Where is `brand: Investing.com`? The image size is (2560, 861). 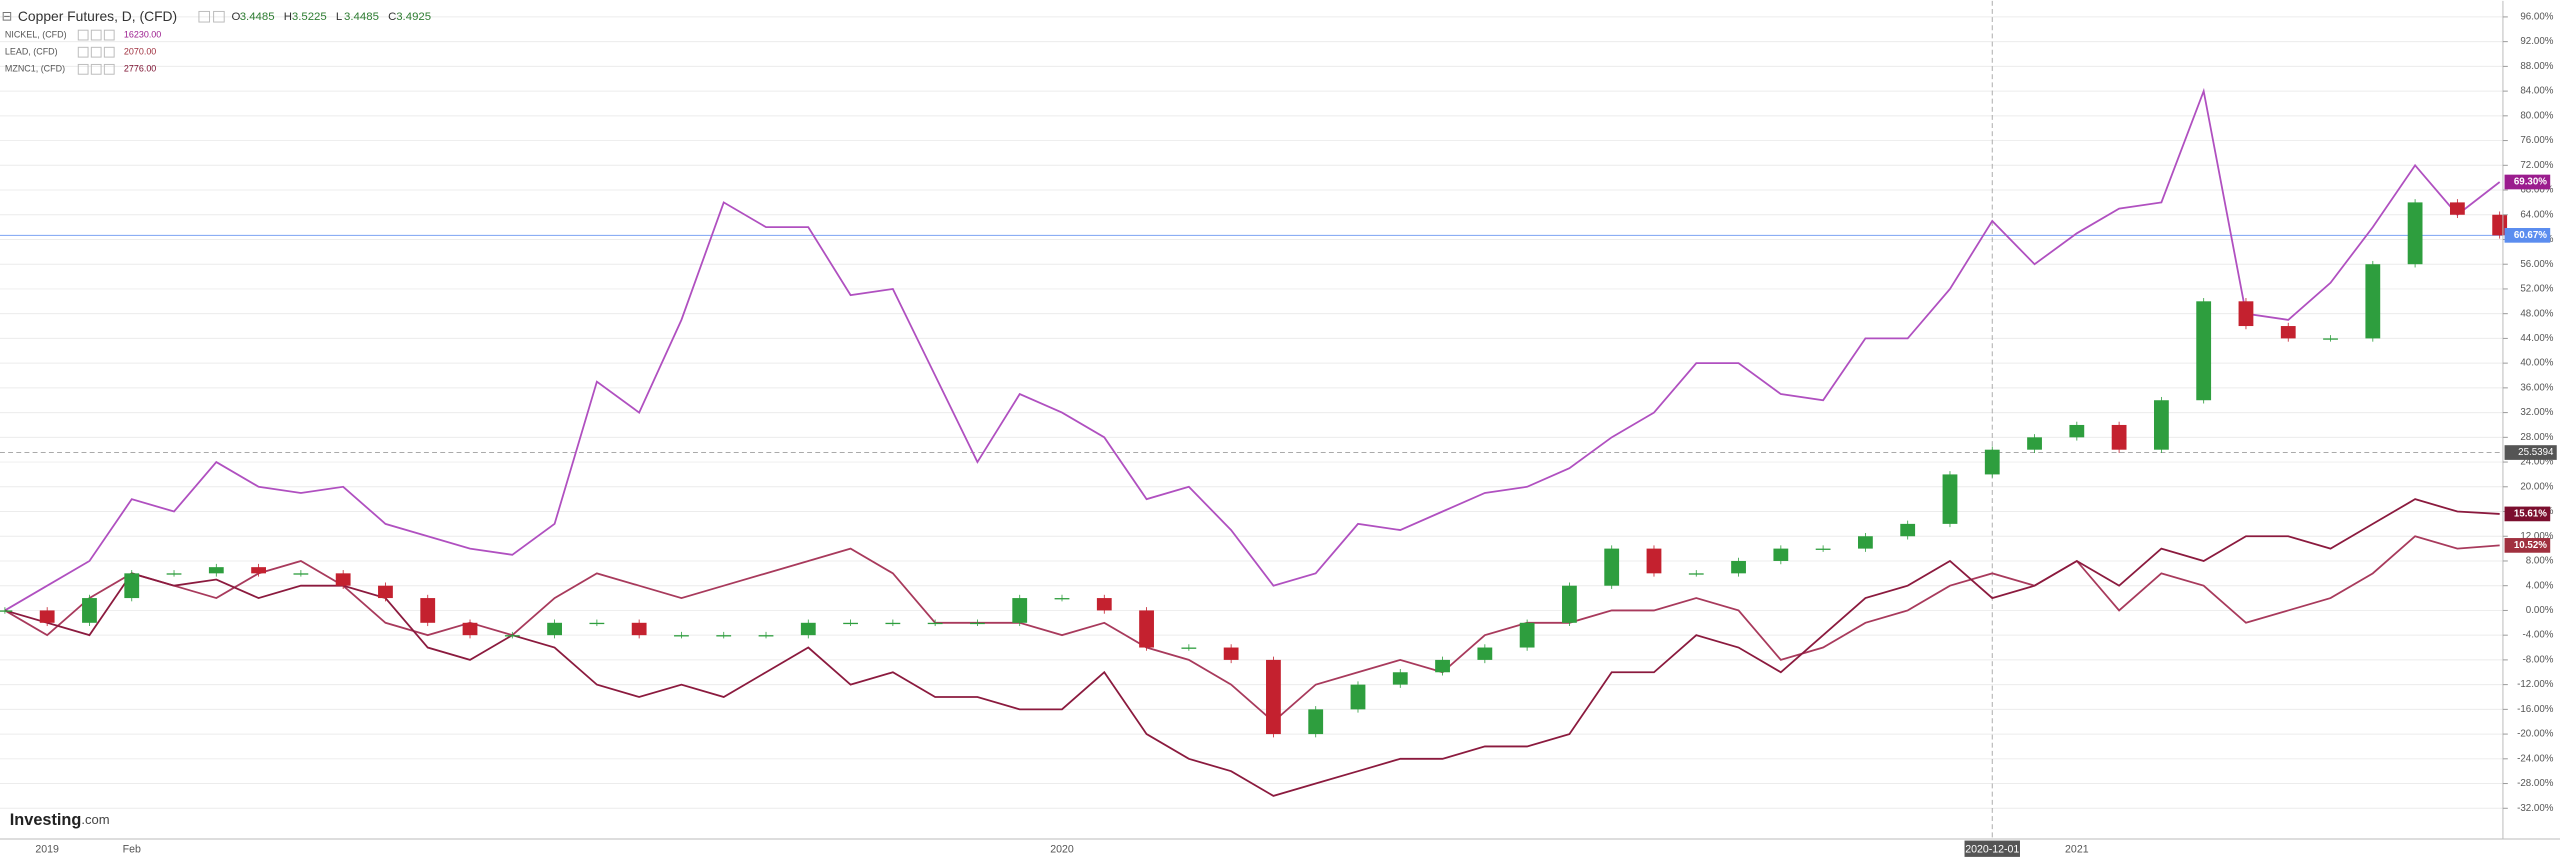 brand: Investing.com is located at coordinates (60, 820).